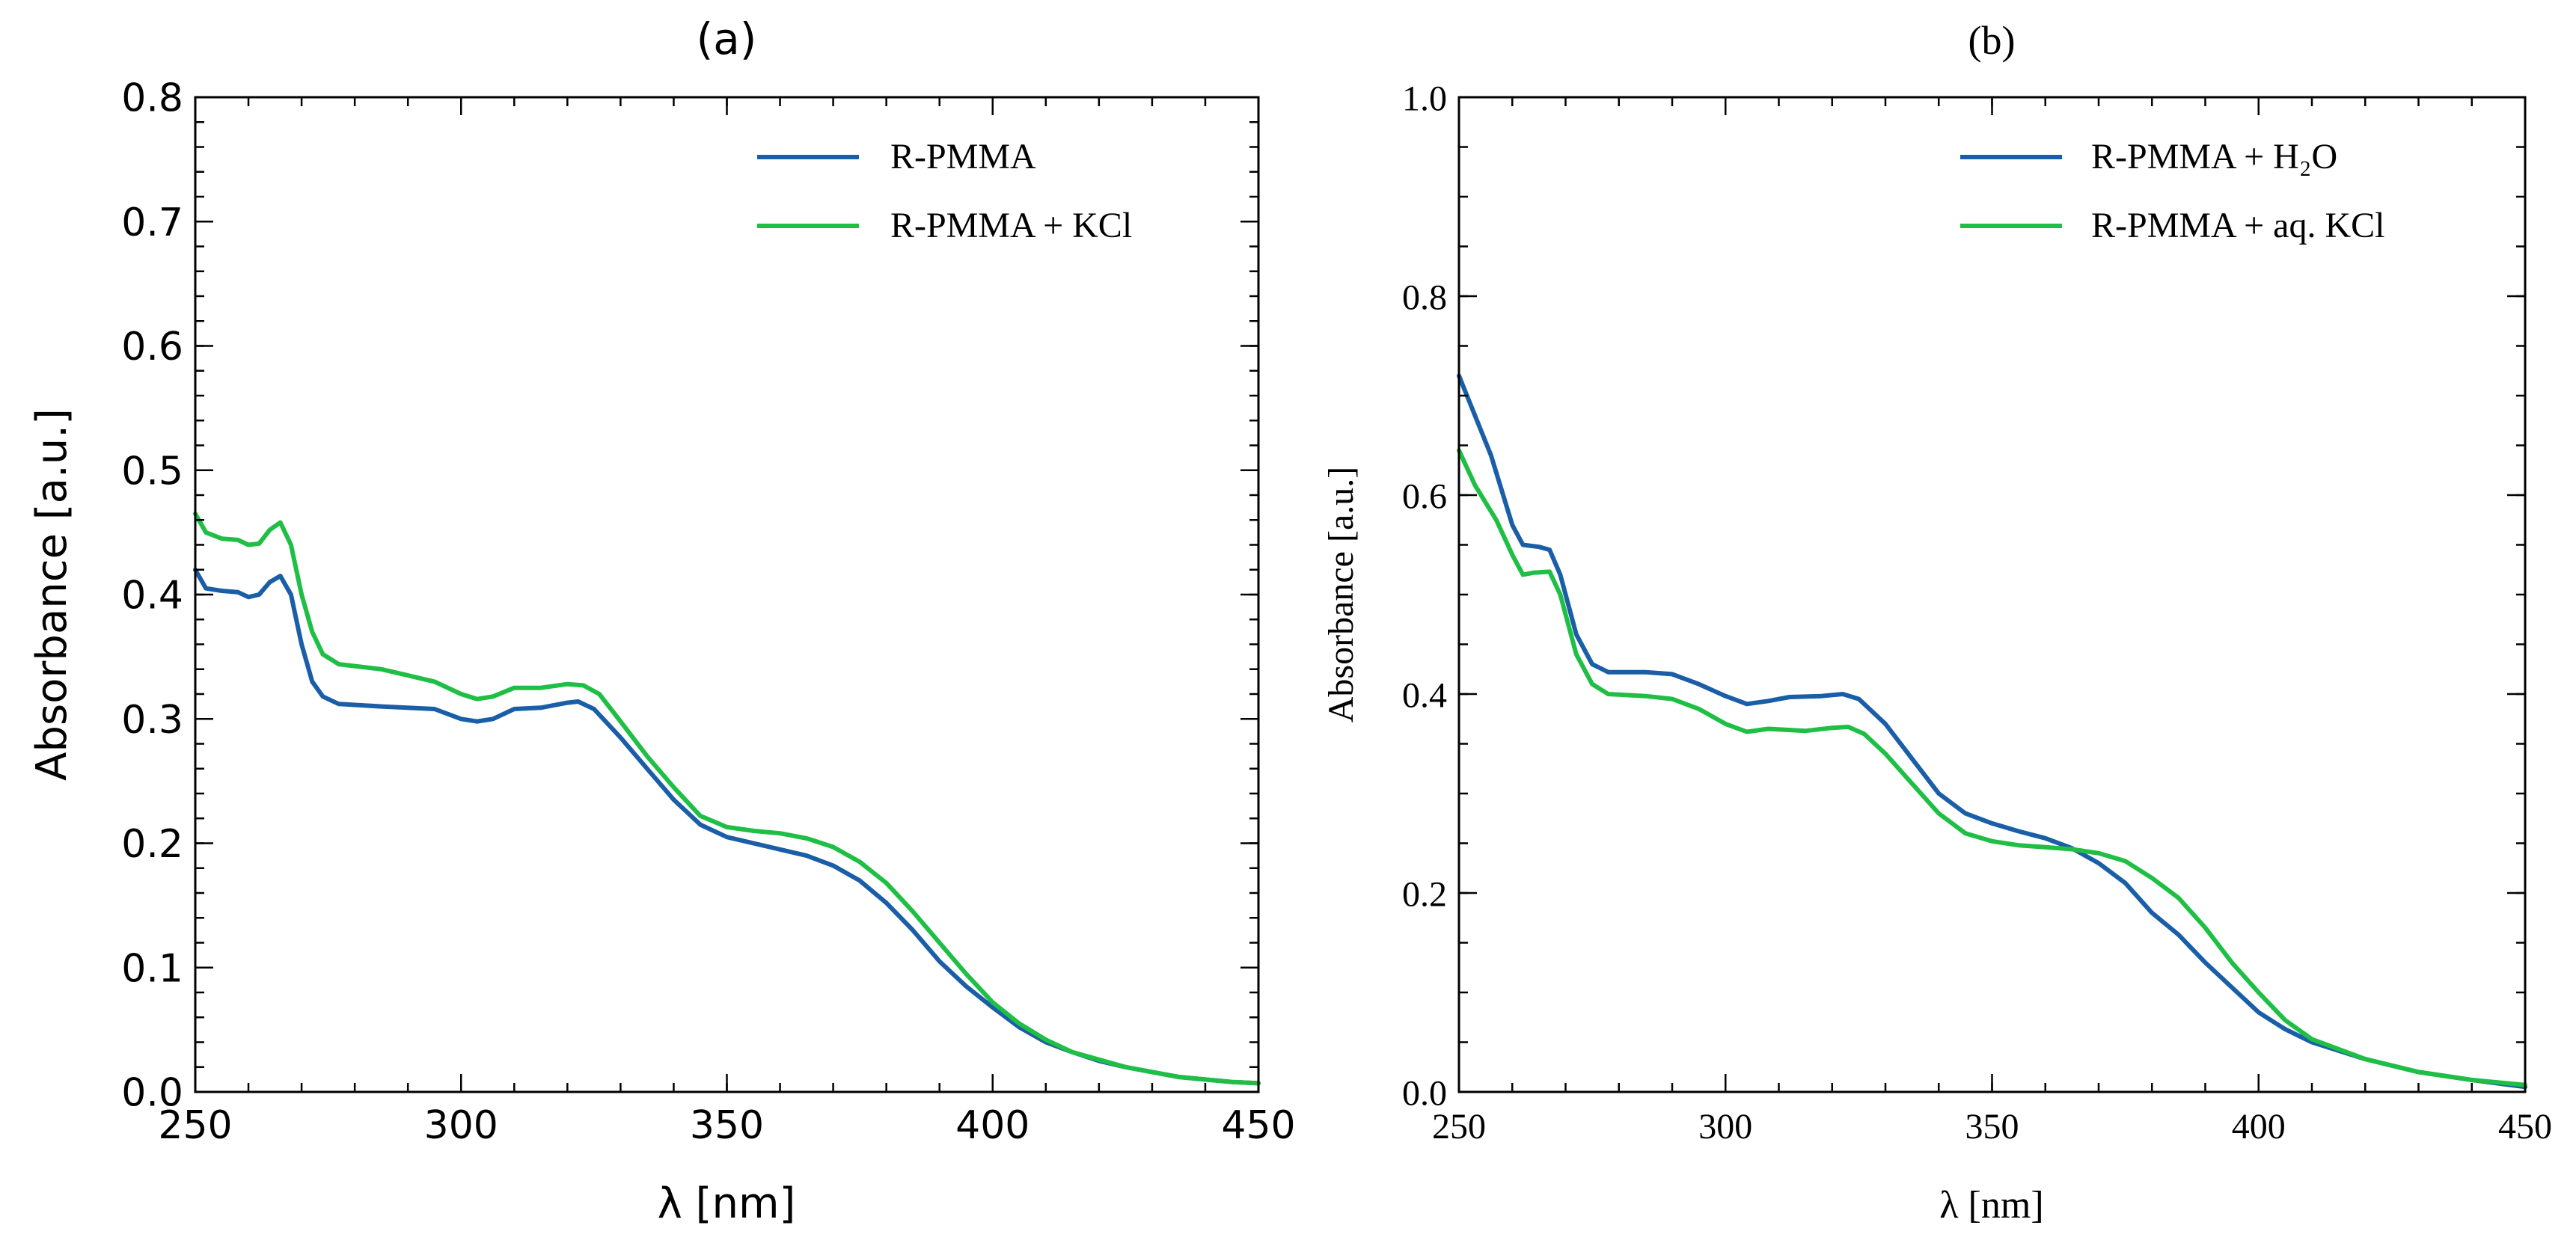 This screenshot has width=2576, height=1243. What do you see at coordinates (727, 1203) in the screenshot?
I see `panel-a-xlabel: λ [nm]` at bounding box center [727, 1203].